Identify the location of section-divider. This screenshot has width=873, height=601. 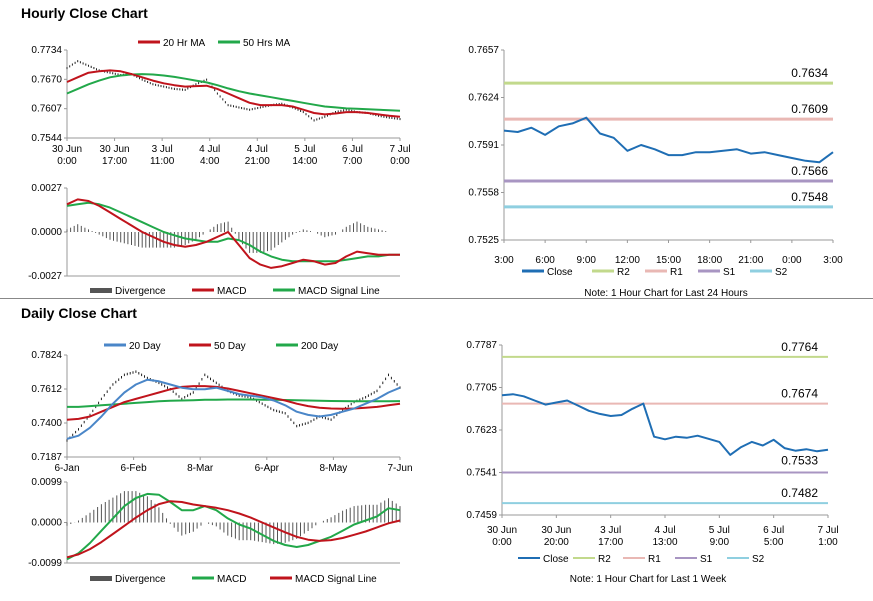
(436, 298).